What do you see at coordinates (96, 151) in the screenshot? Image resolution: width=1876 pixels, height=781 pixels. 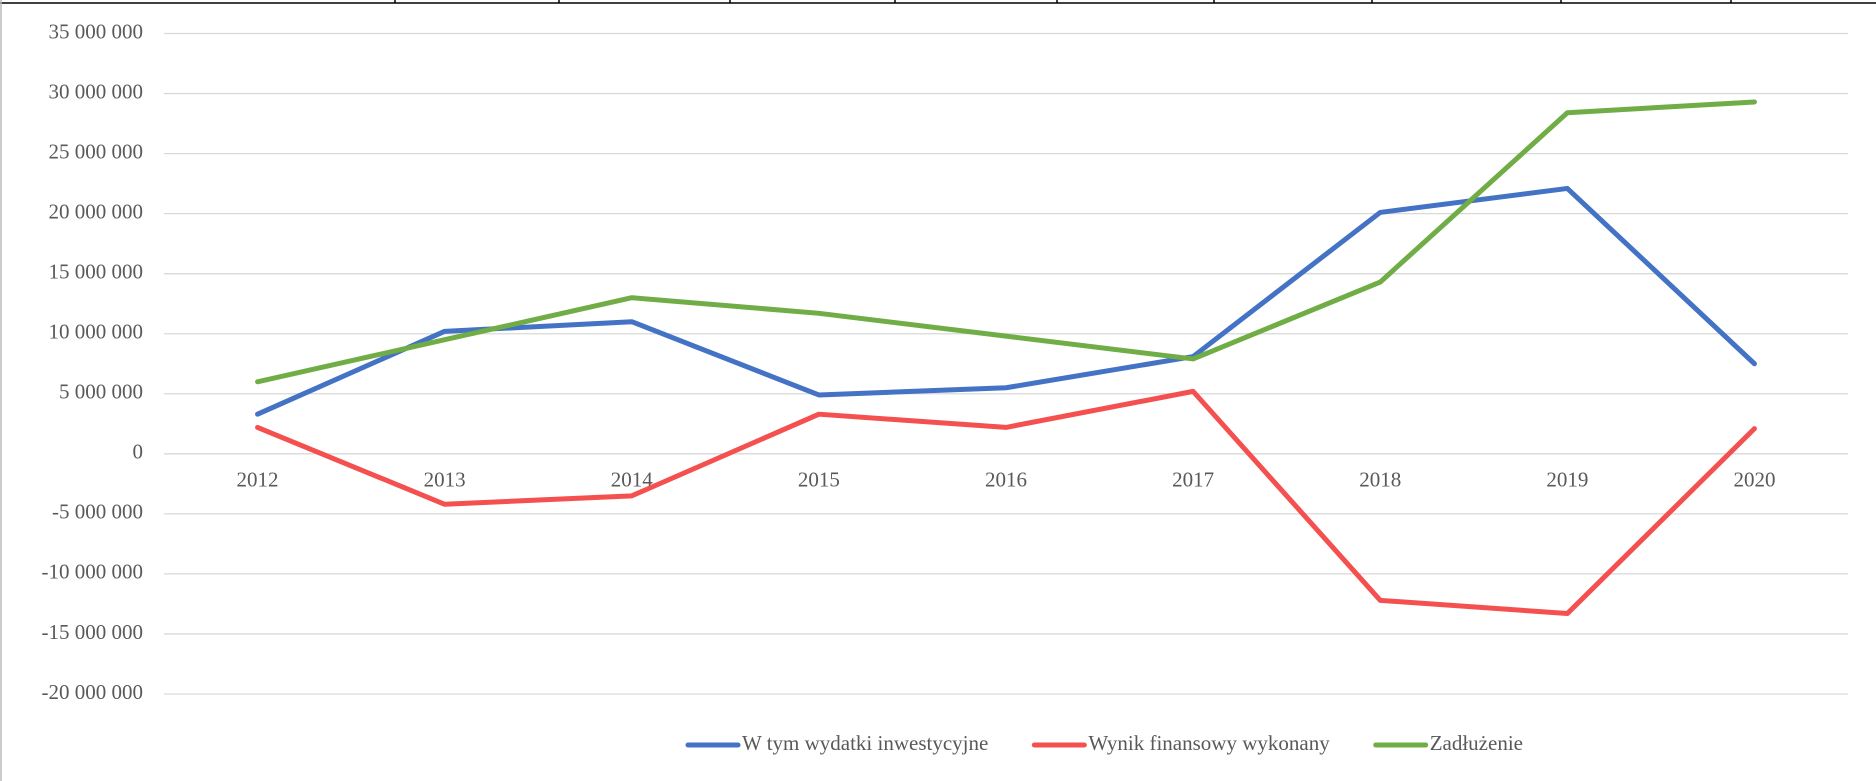 I see `y-tick-label: 25 000 000` at bounding box center [96, 151].